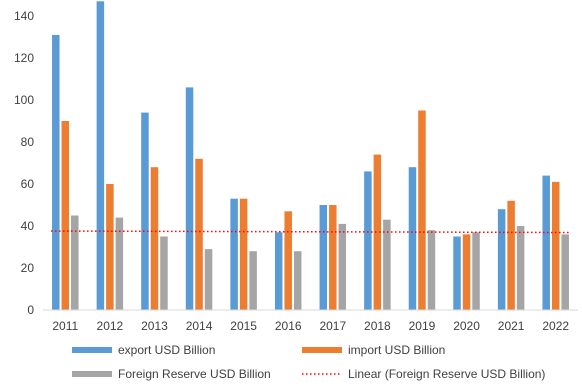 The width and height of the screenshot is (582, 387). I want to click on bar-import-usd-billion-2017, so click(333, 257).